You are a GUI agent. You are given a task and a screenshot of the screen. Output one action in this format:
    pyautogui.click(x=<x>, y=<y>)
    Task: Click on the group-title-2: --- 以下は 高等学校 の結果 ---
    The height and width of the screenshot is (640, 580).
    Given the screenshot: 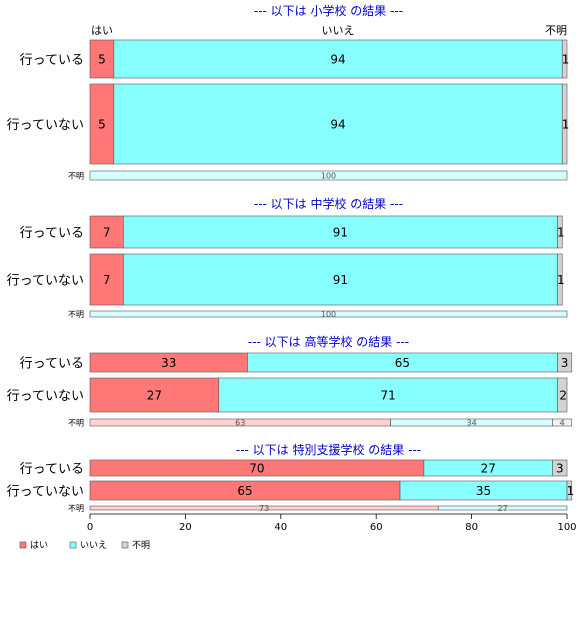 What is the action you would take?
    pyautogui.click(x=328, y=341)
    